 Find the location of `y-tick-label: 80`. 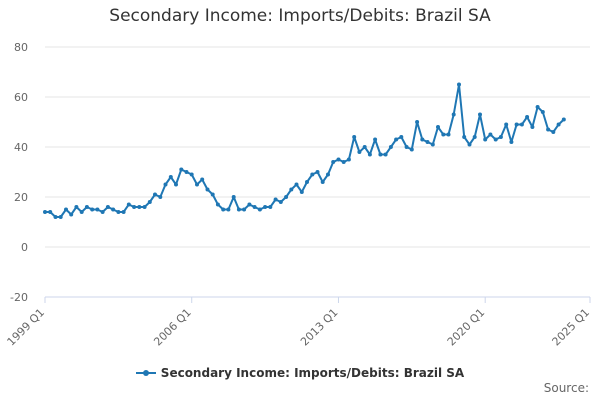

y-tick-label: 80 is located at coordinates (21, 47).